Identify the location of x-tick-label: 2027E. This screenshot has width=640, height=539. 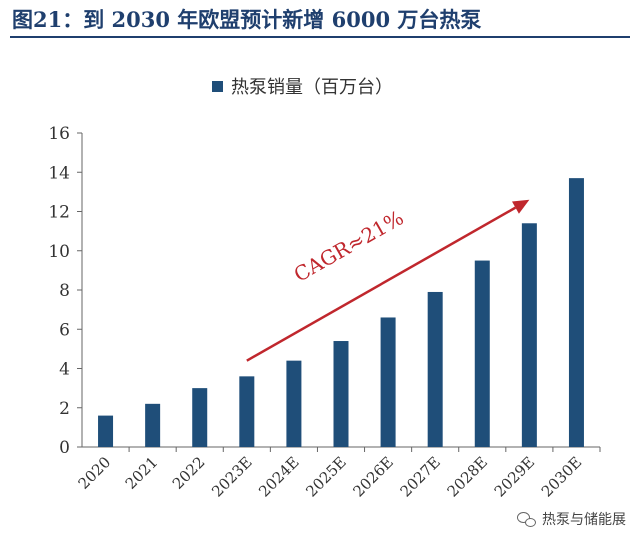
(420, 476).